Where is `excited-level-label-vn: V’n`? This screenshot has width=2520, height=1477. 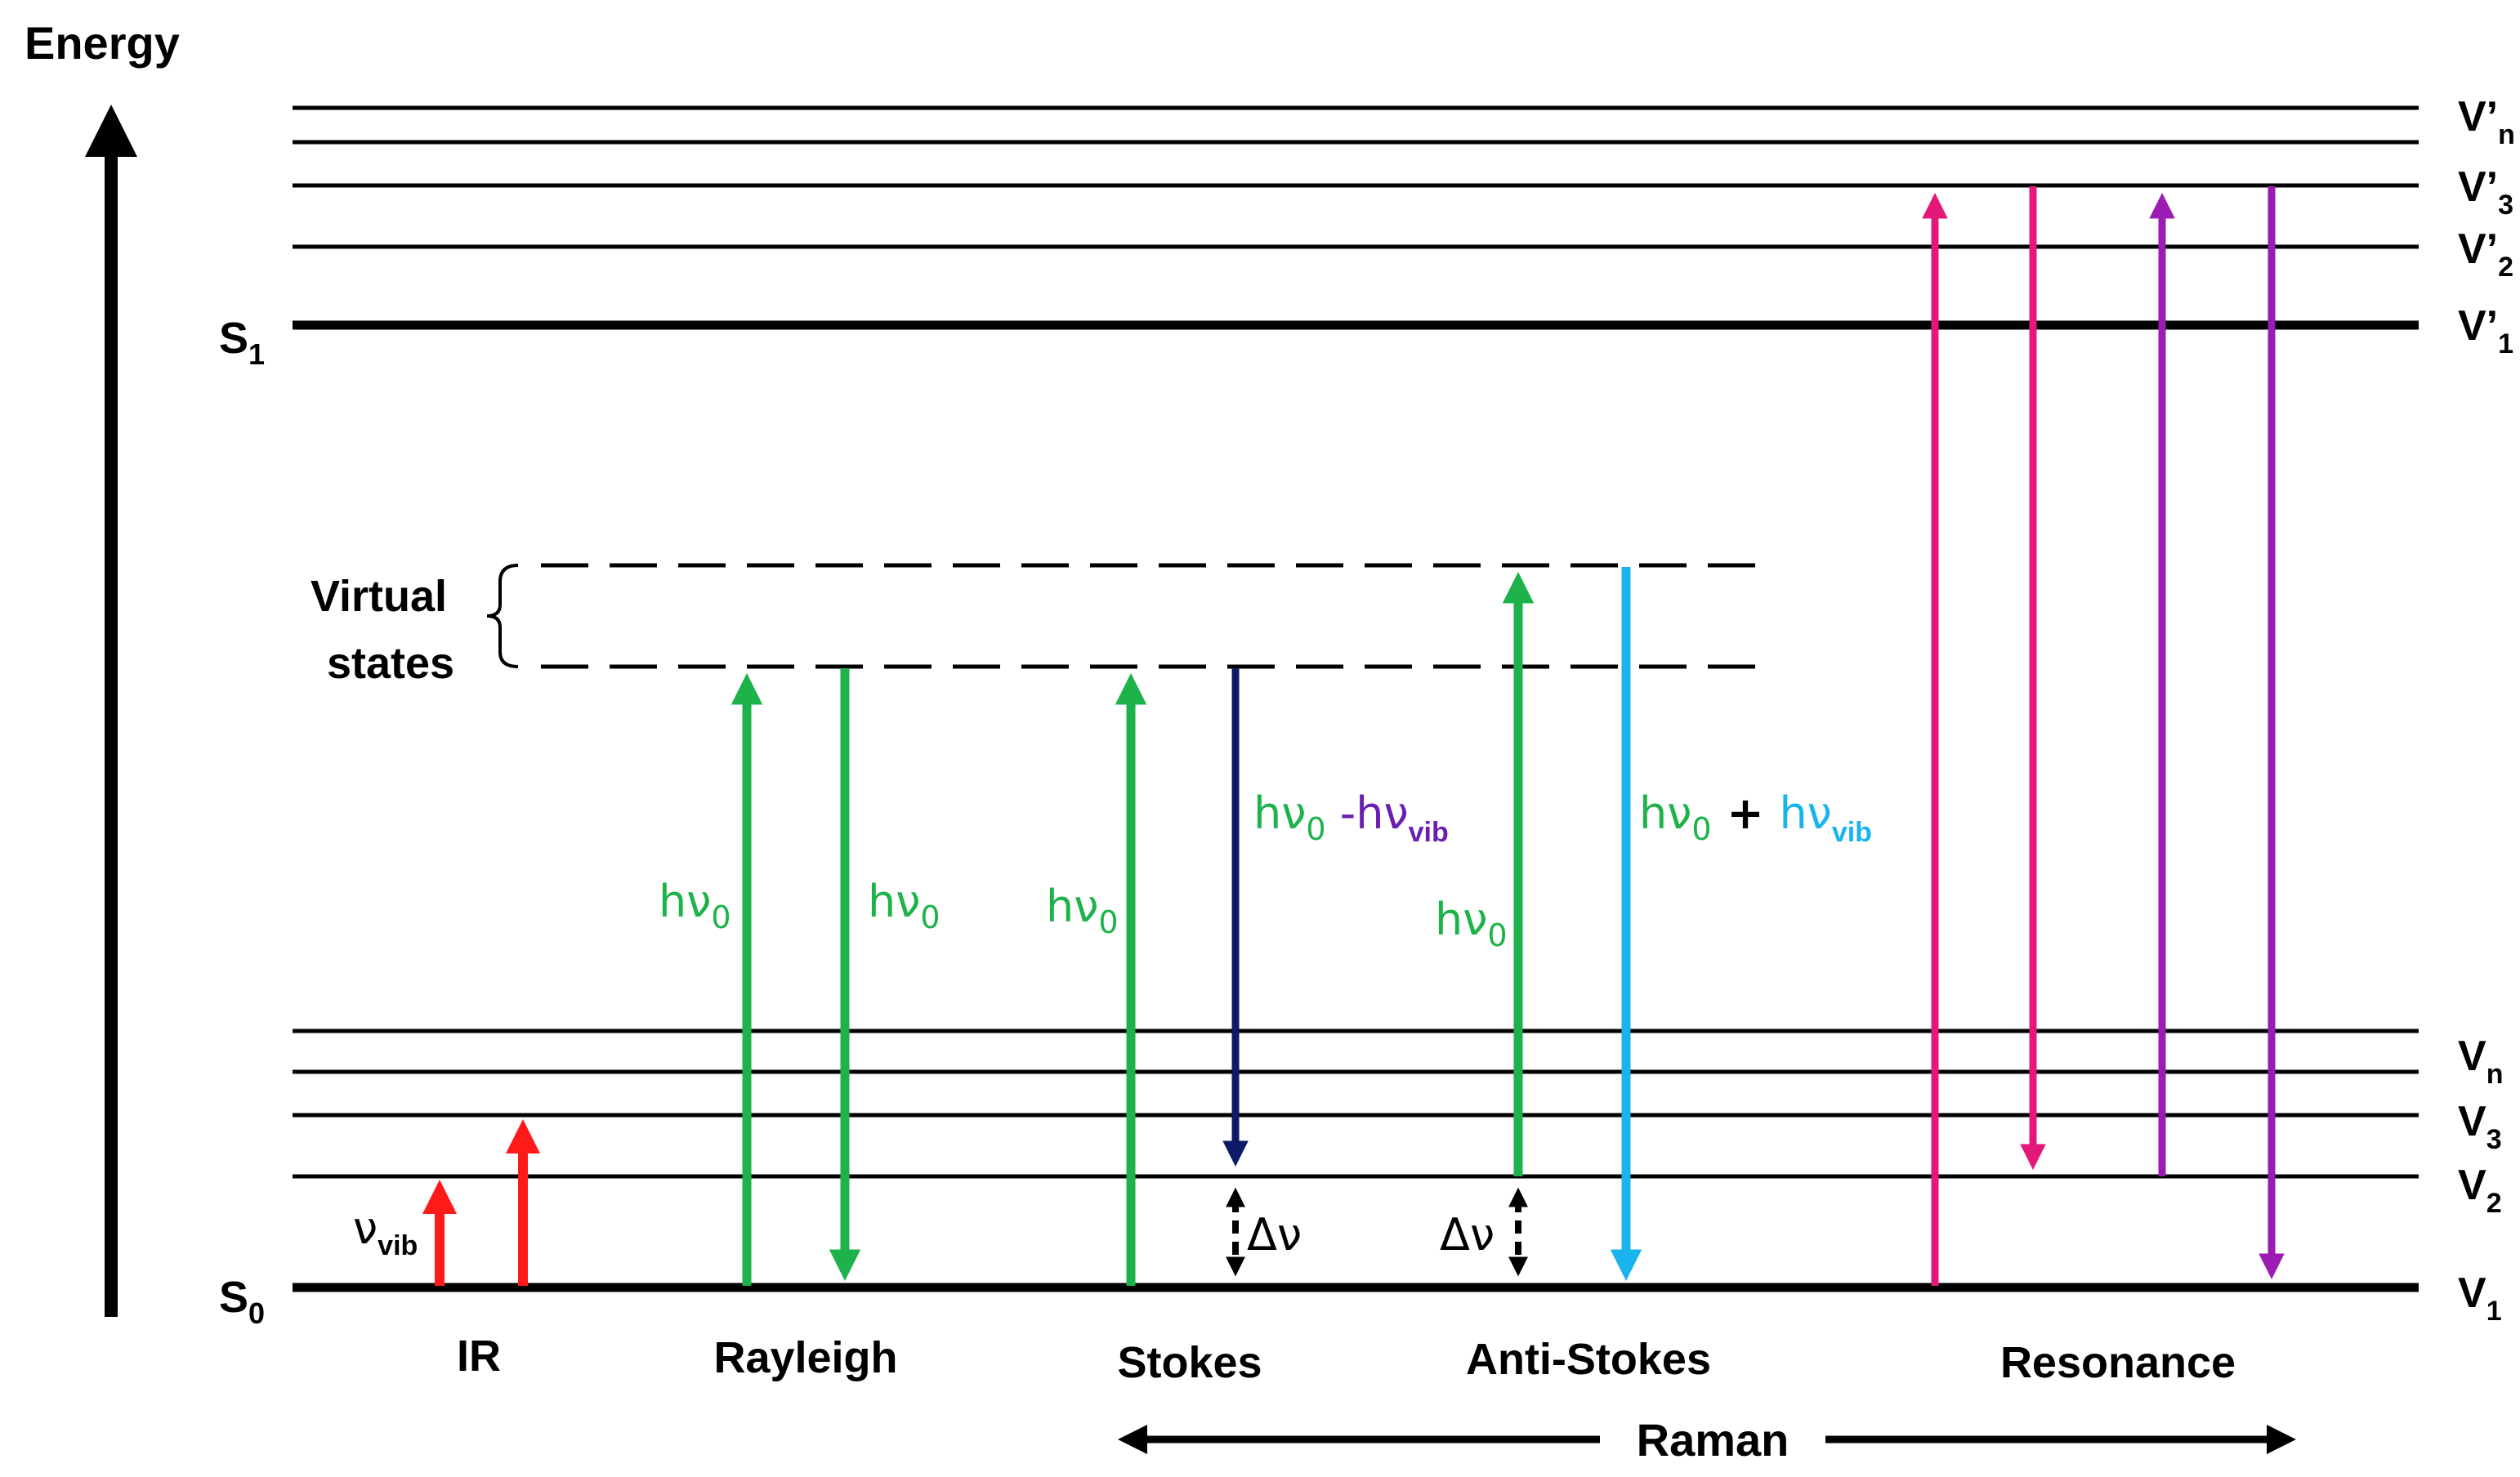
excited-level-label-vn: V’n is located at coordinates (2487, 121).